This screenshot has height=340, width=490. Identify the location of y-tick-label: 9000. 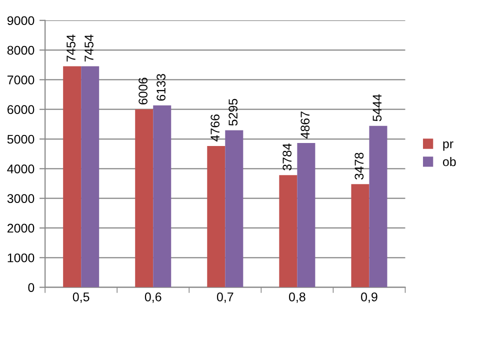
(20, 21).